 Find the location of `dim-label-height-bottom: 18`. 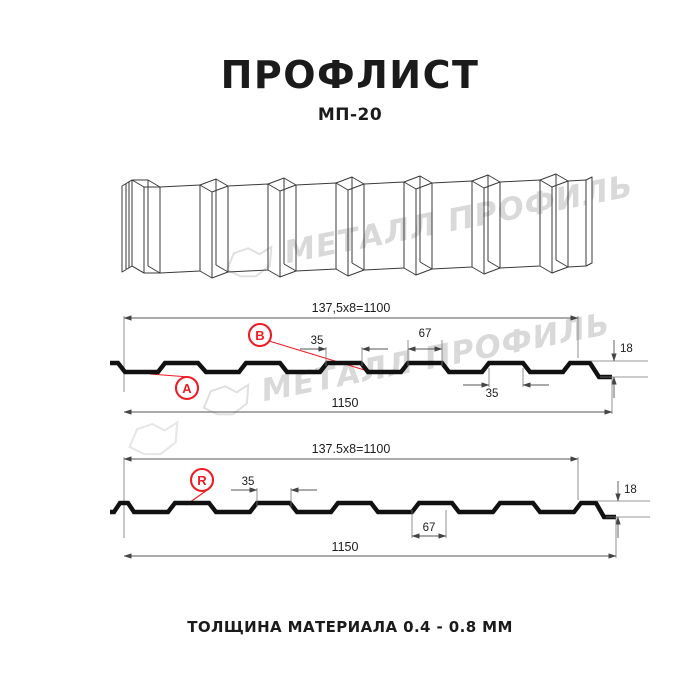

dim-label-height-bottom: 18 is located at coordinates (630, 490).